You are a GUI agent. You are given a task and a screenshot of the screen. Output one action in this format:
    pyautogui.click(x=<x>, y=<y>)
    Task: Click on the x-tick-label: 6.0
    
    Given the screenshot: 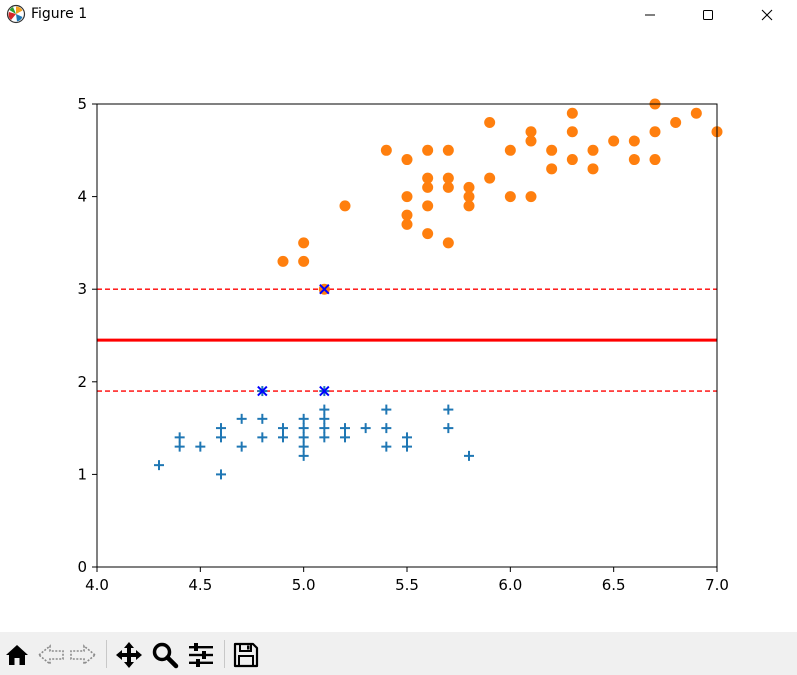 What is the action you would take?
    pyautogui.click(x=510, y=585)
    